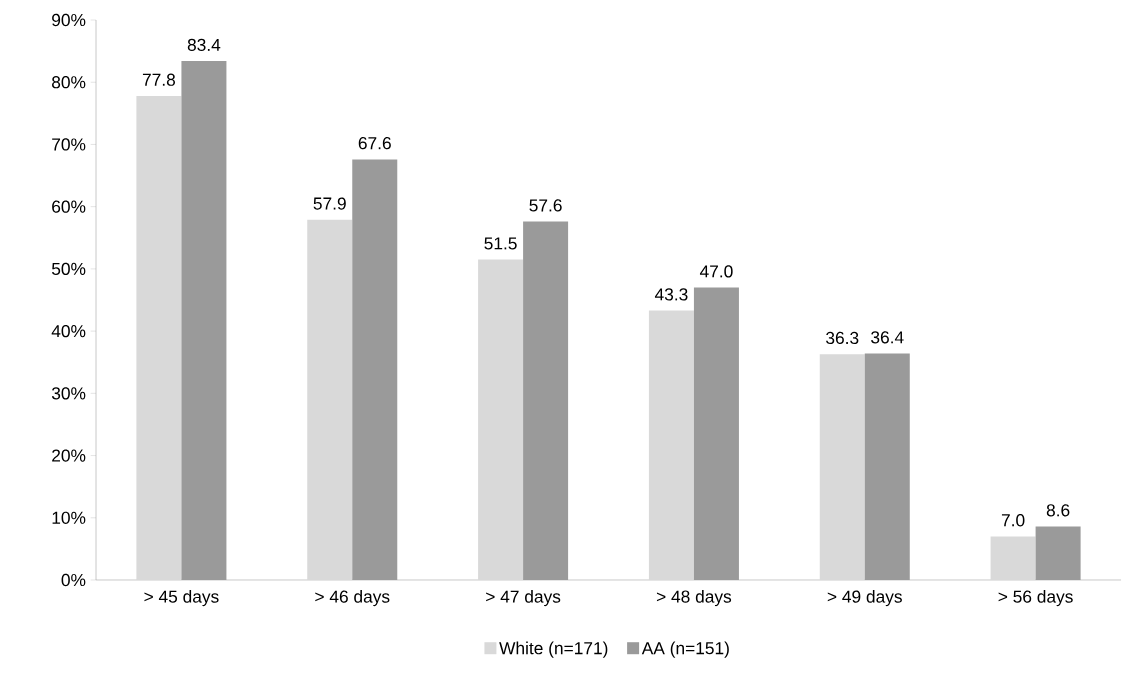 The height and width of the screenshot is (675, 1148). Describe the element at coordinates (864, 598) in the screenshot. I see `x-tick-label: > 49 days` at that location.